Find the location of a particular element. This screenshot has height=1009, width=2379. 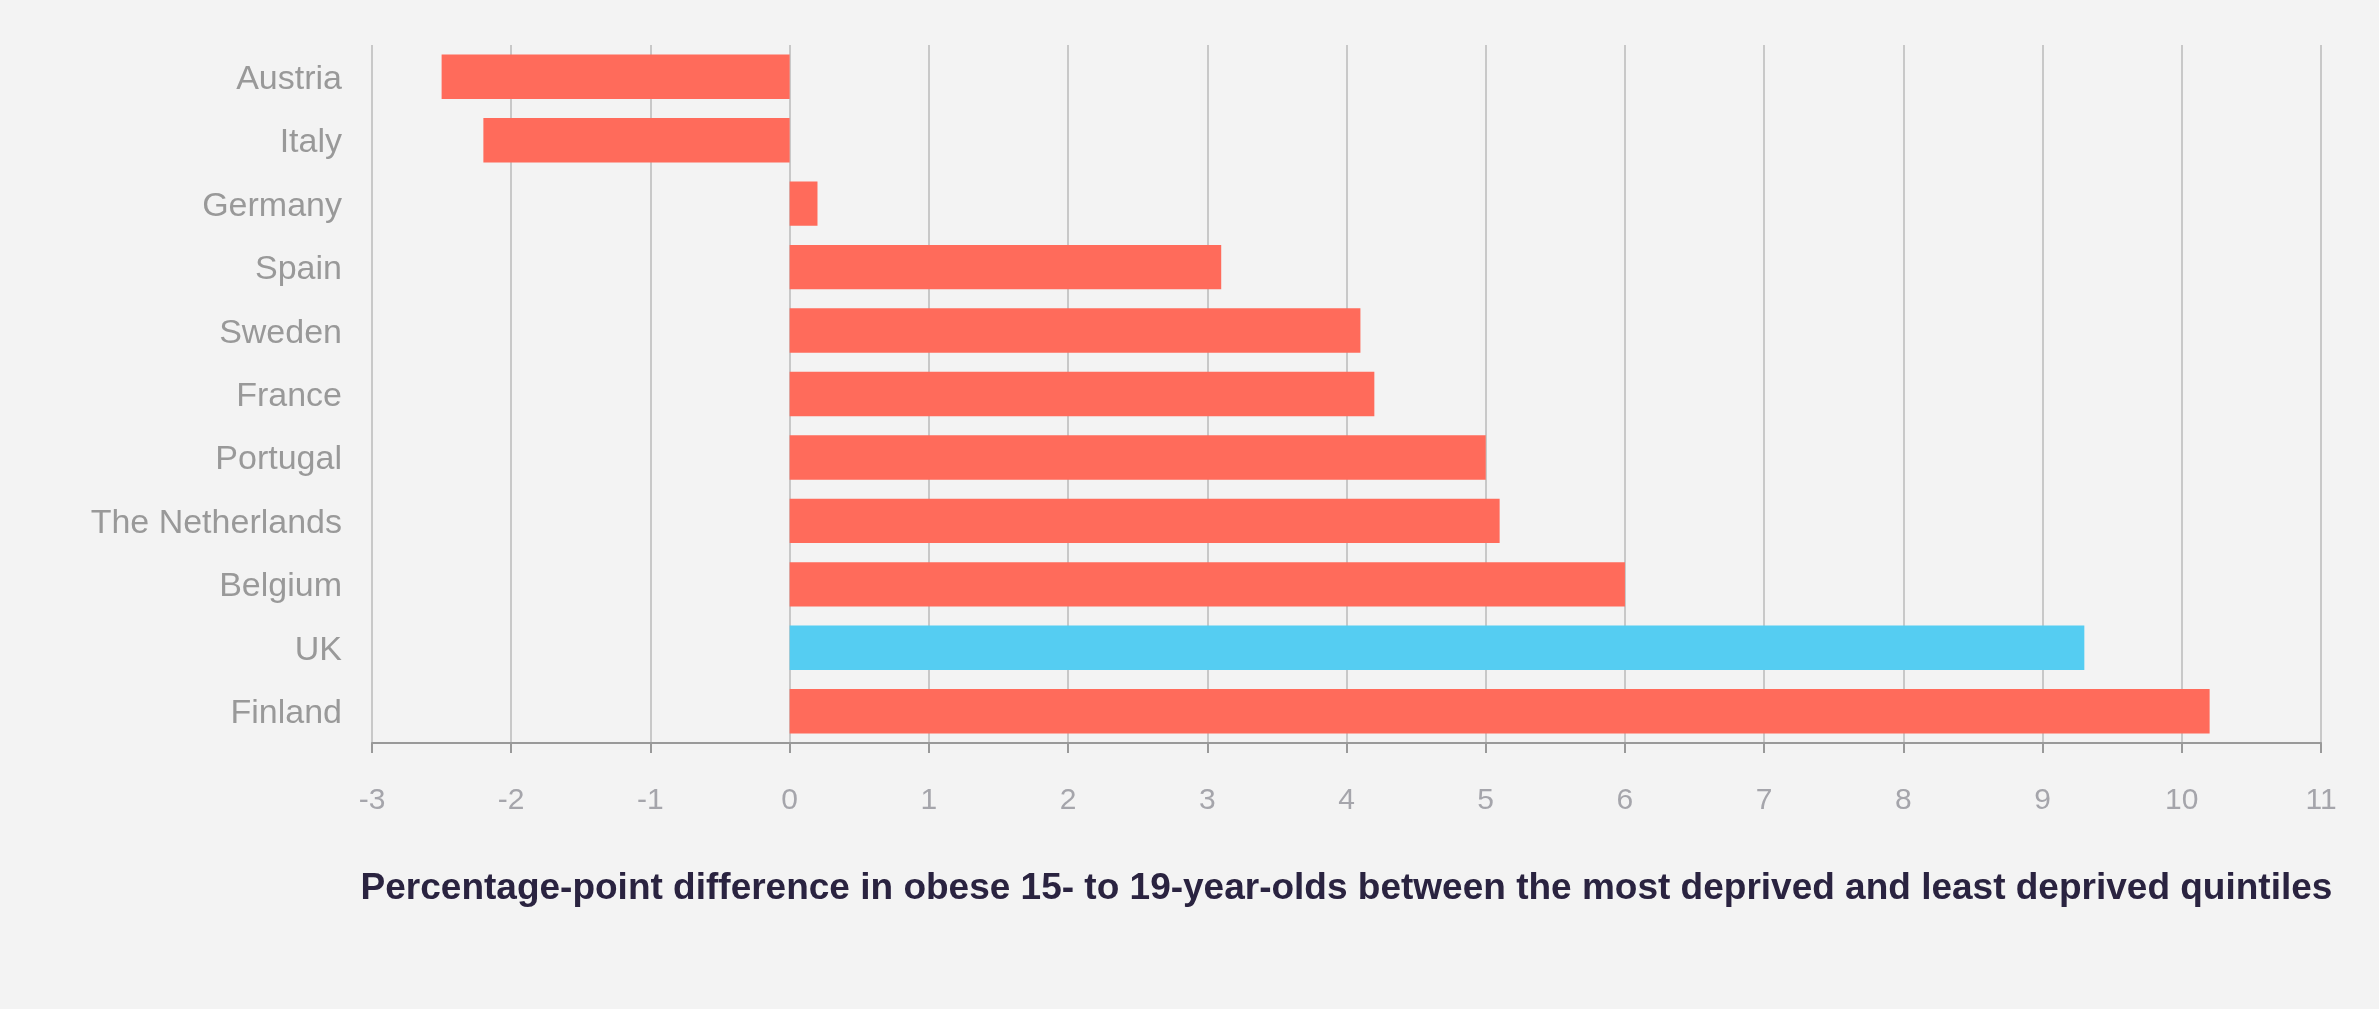

x-tick-label: 3 is located at coordinates (1207, 798).